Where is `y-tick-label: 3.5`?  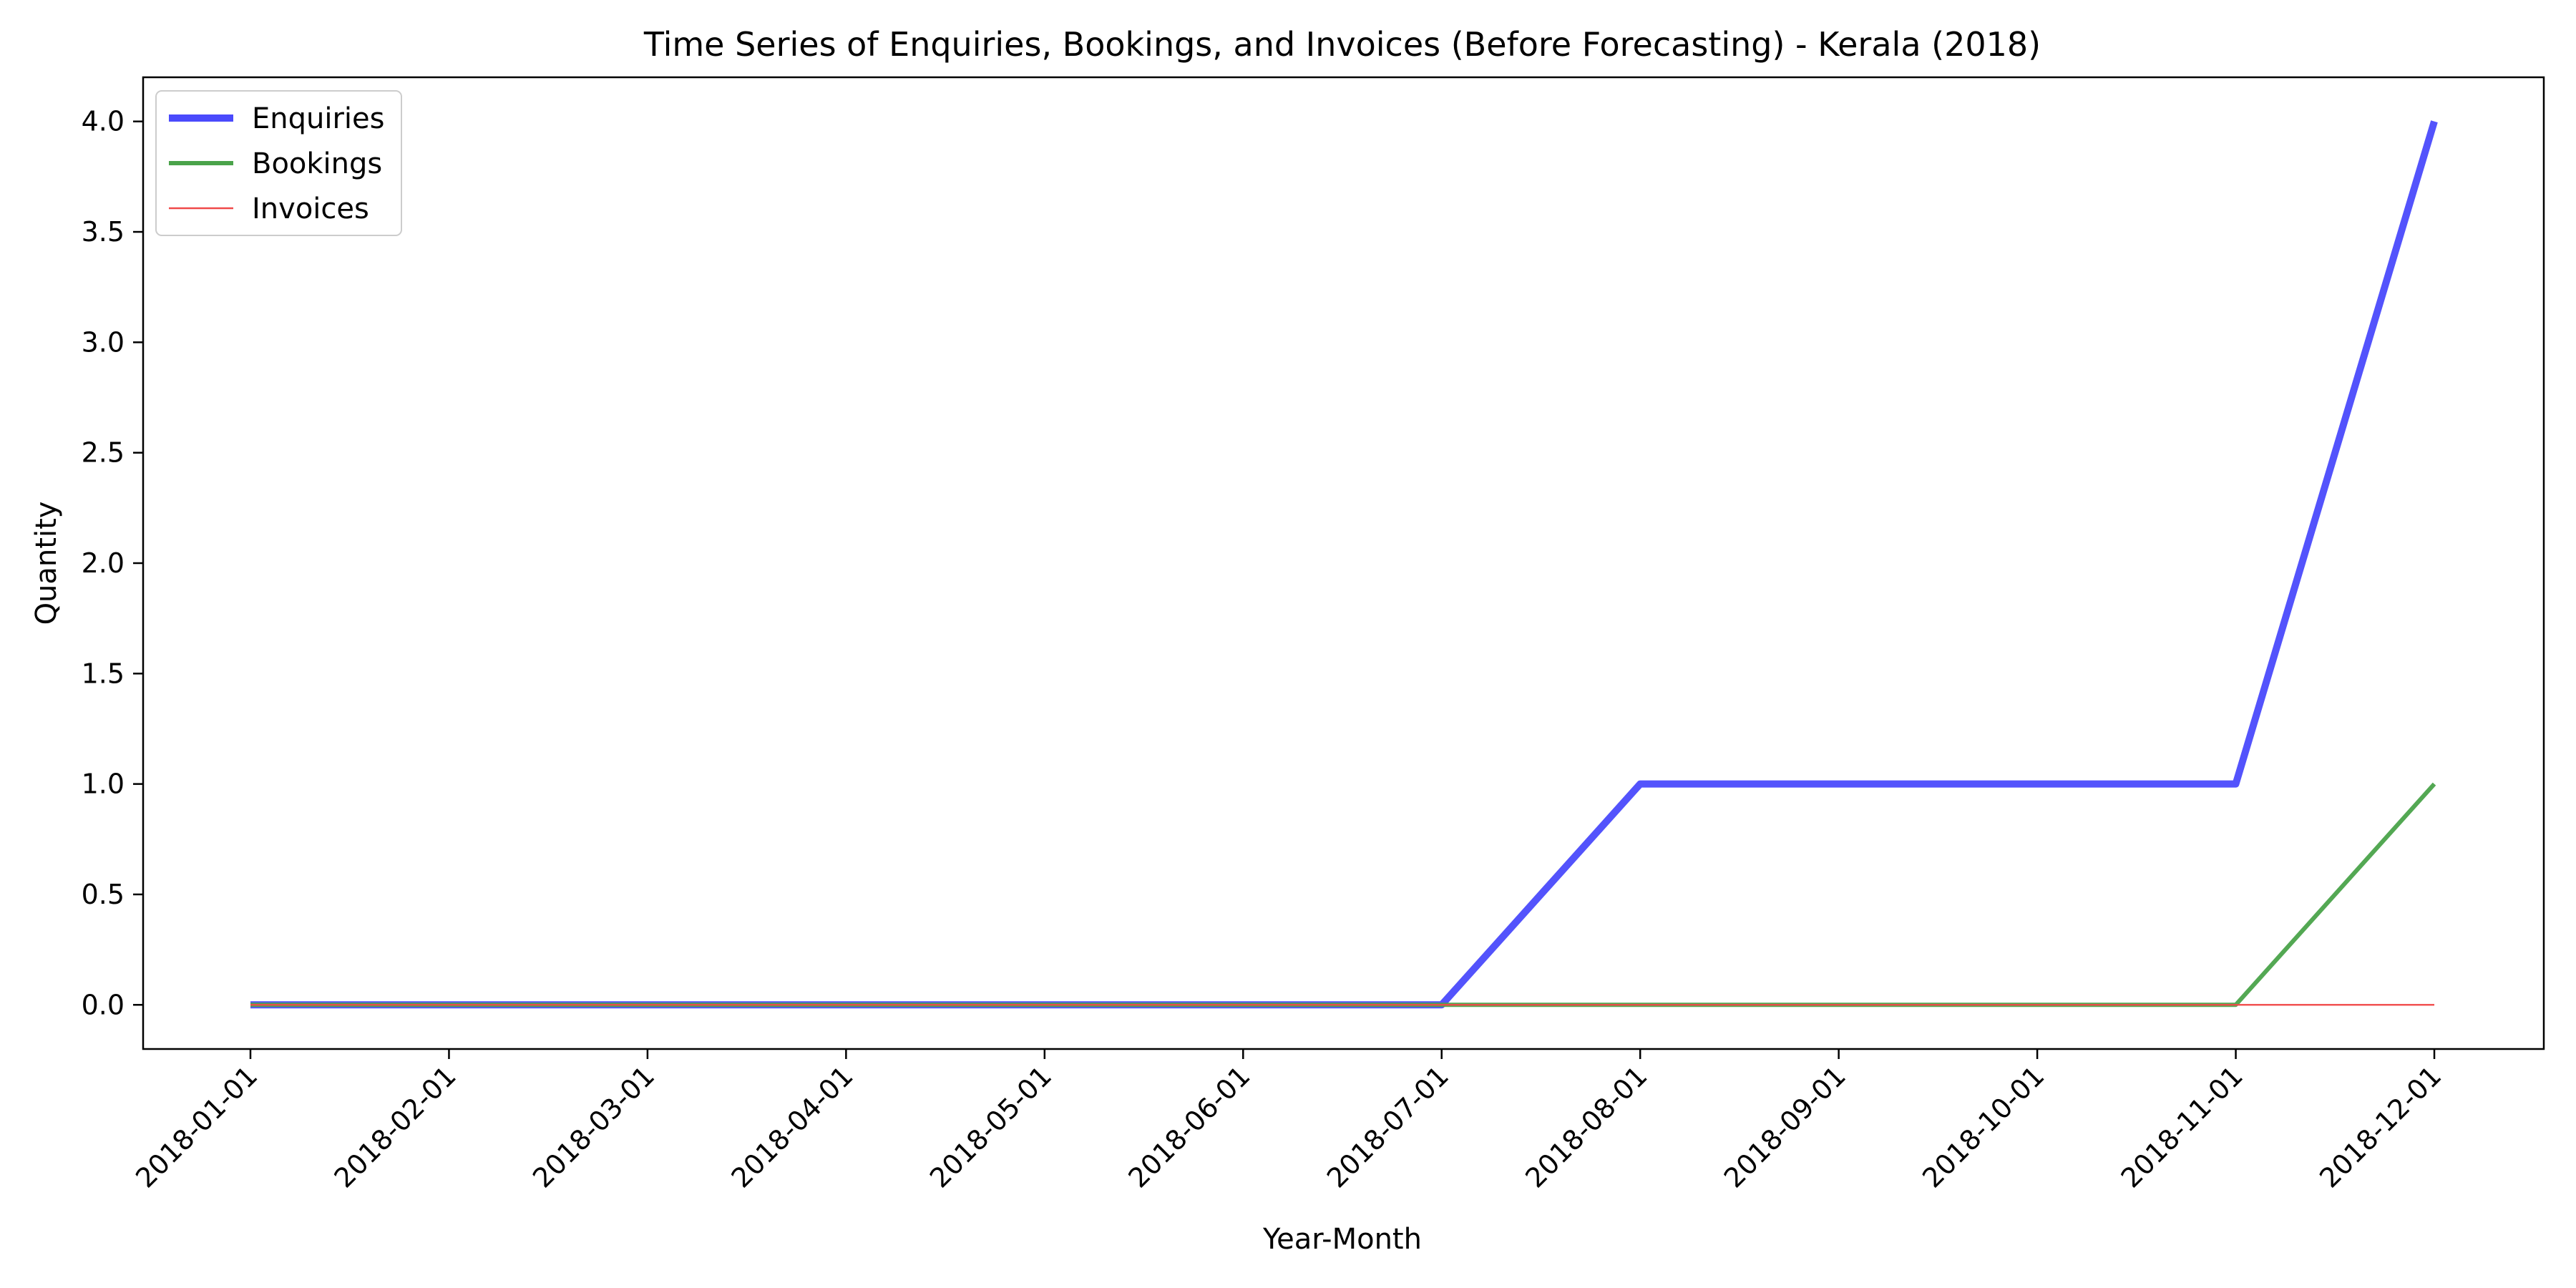
y-tick-label: 3.5 is located at coordinates (103, 232).